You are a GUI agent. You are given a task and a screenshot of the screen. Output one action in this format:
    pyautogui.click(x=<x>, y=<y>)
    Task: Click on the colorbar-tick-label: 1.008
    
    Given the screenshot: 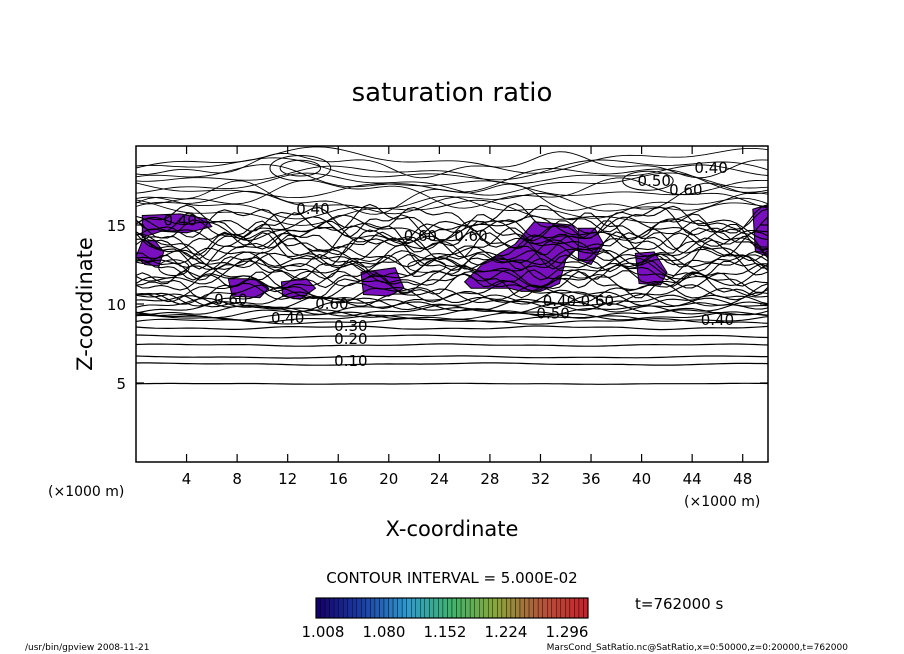 What is the action you would take?
    pyautogui.click(x=323, y=632)
    